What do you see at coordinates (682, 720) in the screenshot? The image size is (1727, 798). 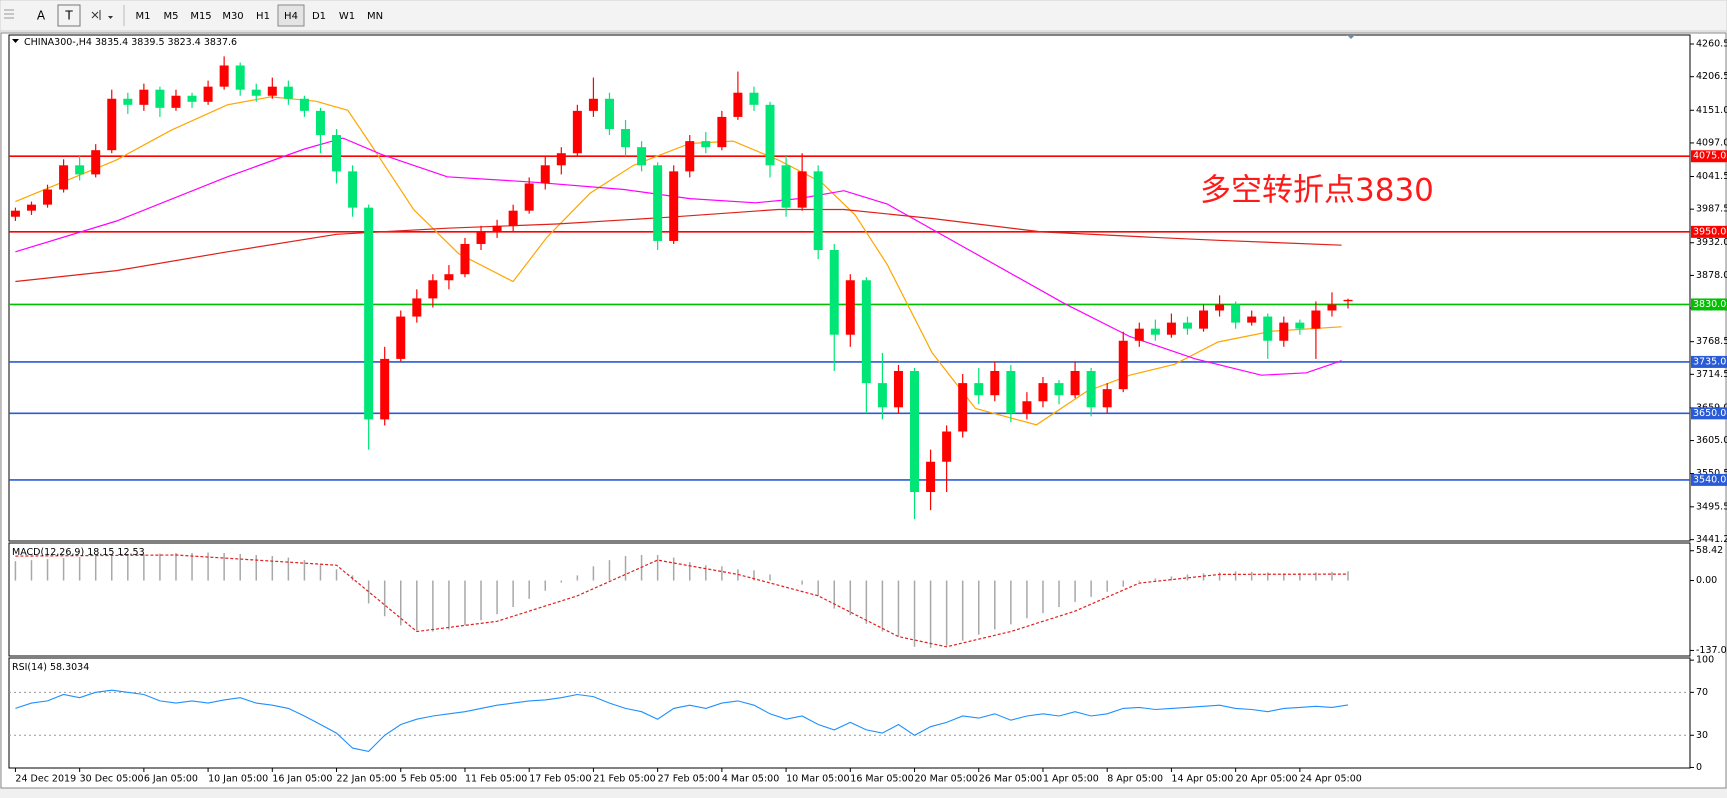 I see `rsi-line` at bounding box center [682, 720].